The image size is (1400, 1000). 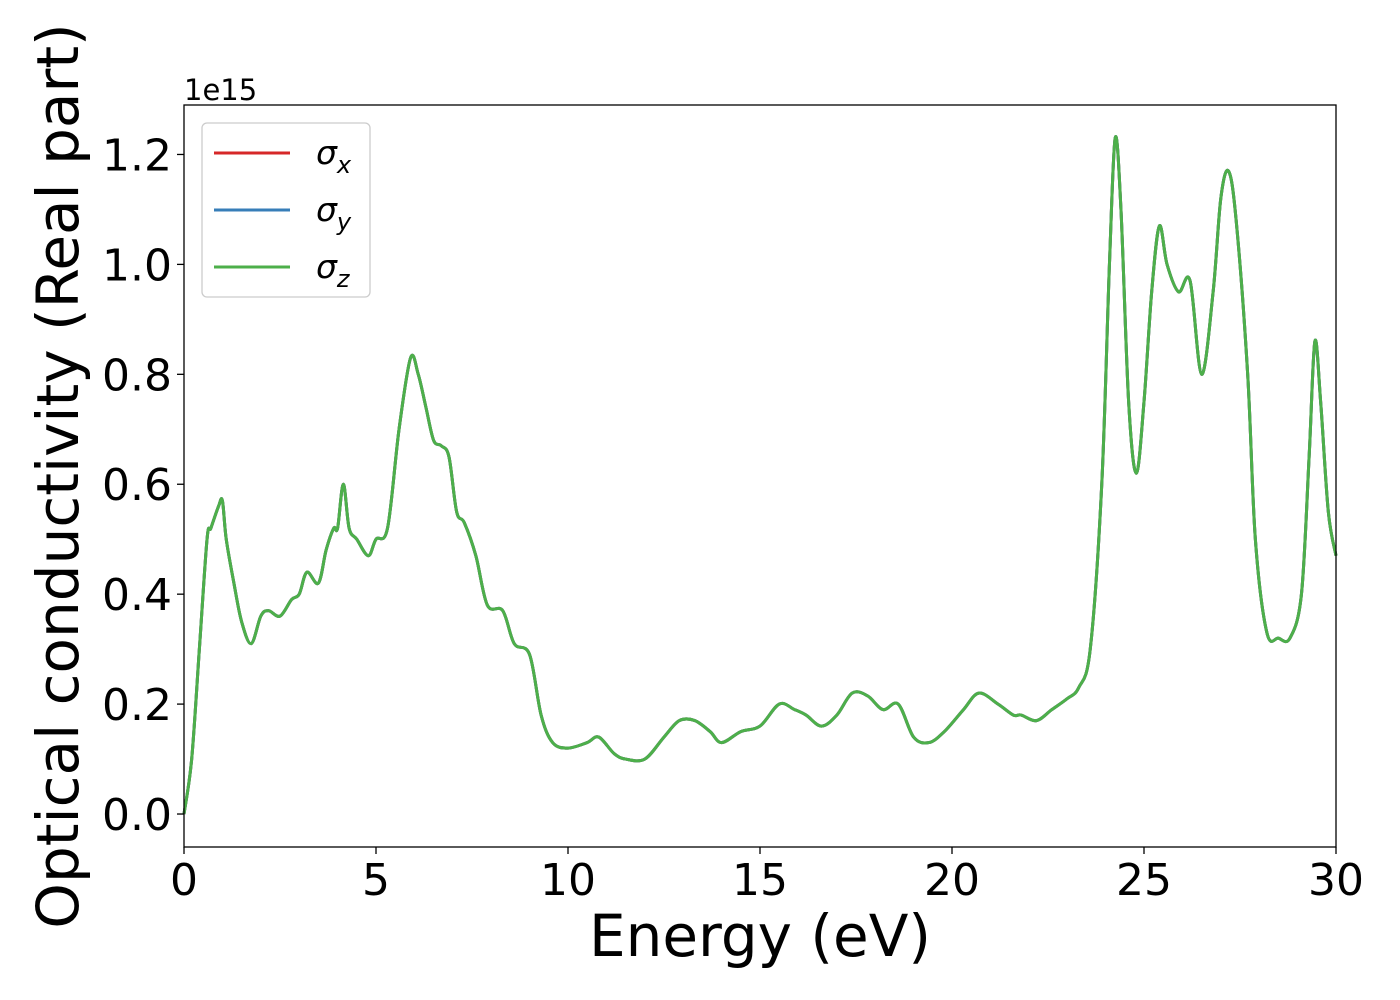 I want to click on x-tick-label: 30, so click(x=1336, y=880).